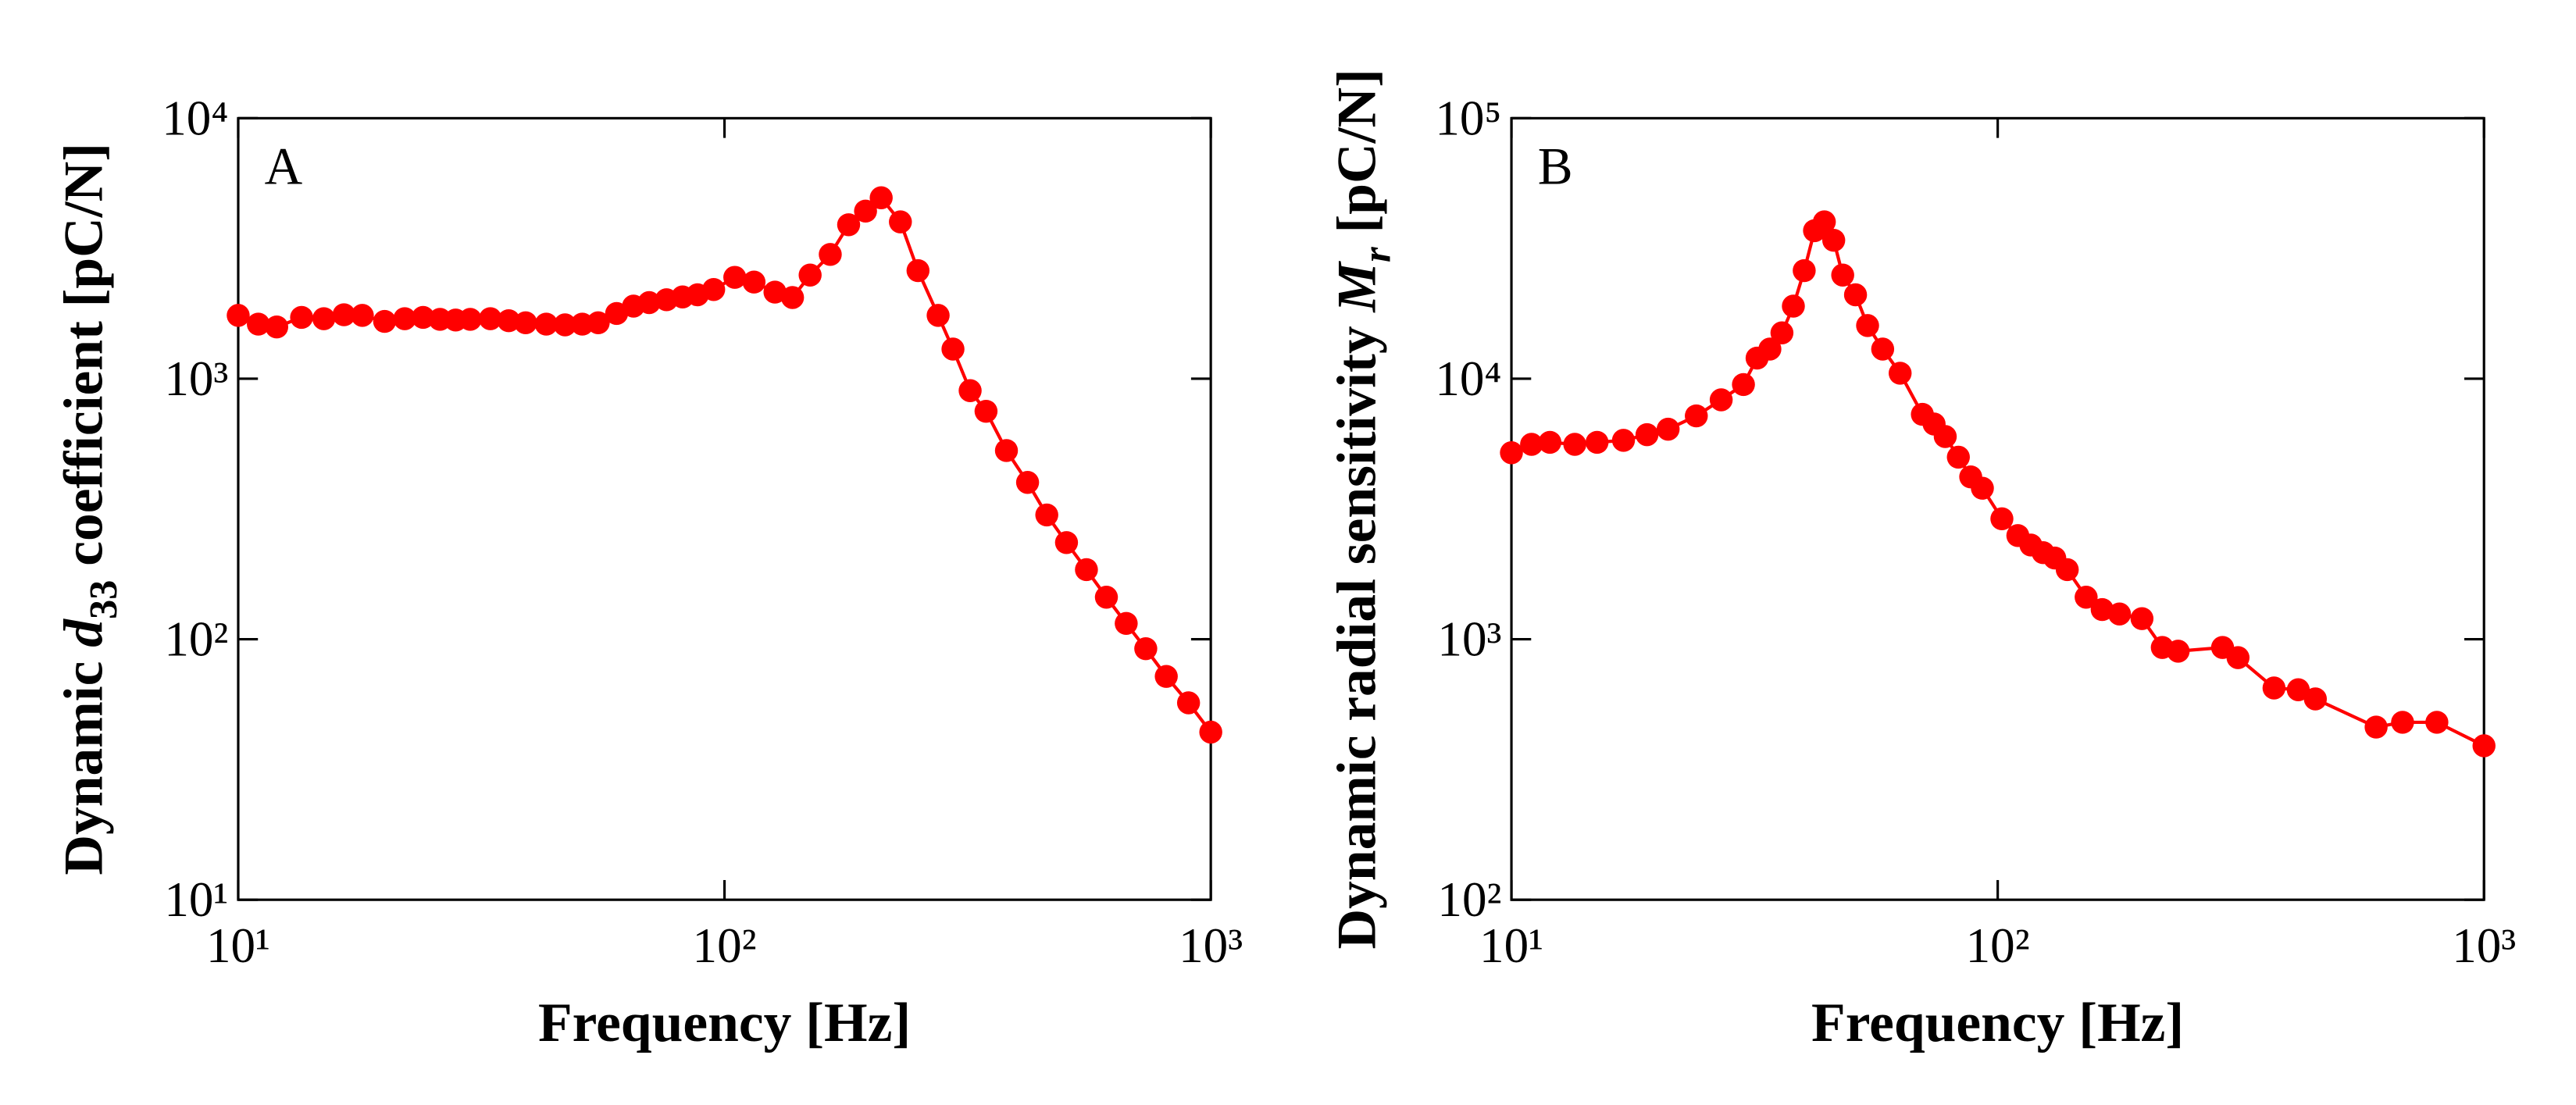 This screenshot has height=1105, width=2576. What do you see at coordinates (284, 166) in the screenshot?
I see `panel-label: A` at bounding box center [284, 166].